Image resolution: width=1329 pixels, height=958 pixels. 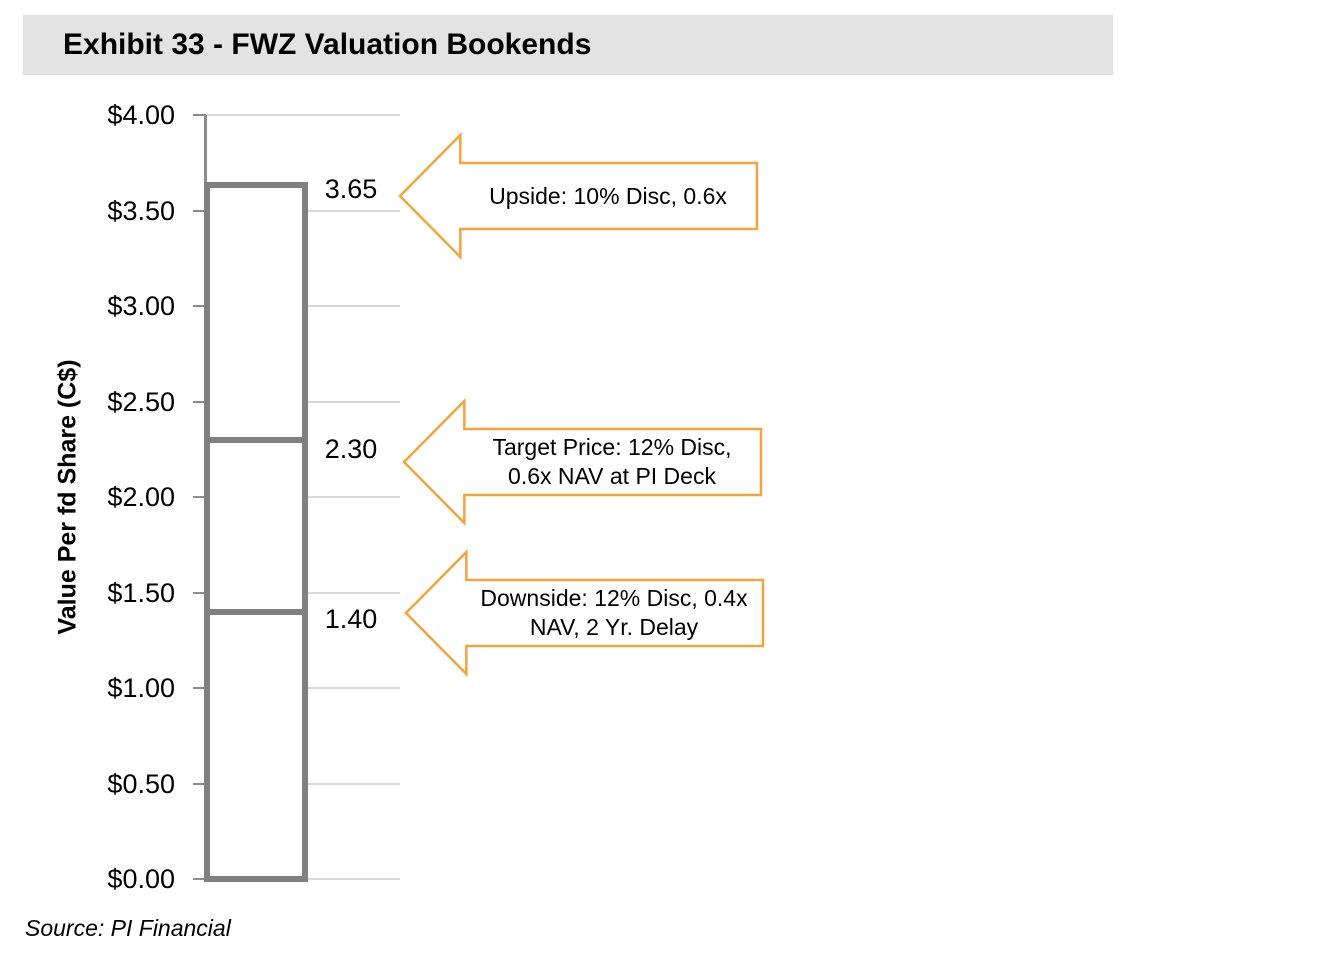 I want to click on exhibit-header-band: Exhibit 33 - FWZ Valuation Bookends, so click(x=568, y=45).